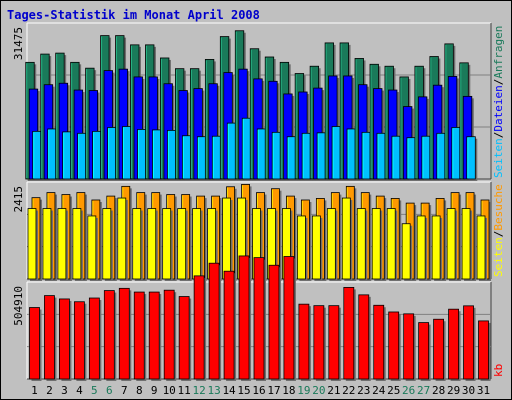  What do you see at coordinates (318, 390) in the screenshot?
I see `x-axis-day-label: 20` at bounding box center [318, 390].